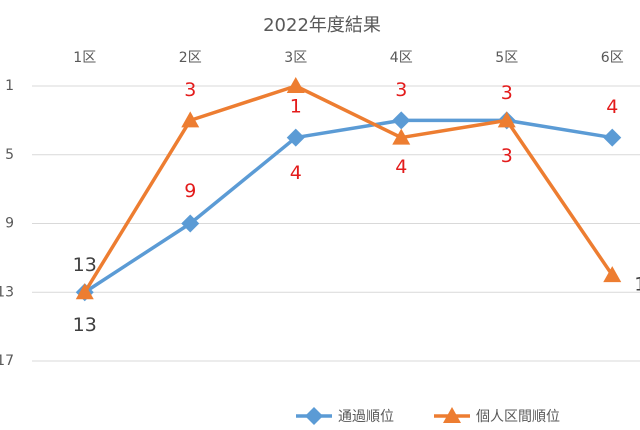 The width and height of the screenshot is (640, 430). I want to click on legend-label: 通過順位, so click(366, 417).